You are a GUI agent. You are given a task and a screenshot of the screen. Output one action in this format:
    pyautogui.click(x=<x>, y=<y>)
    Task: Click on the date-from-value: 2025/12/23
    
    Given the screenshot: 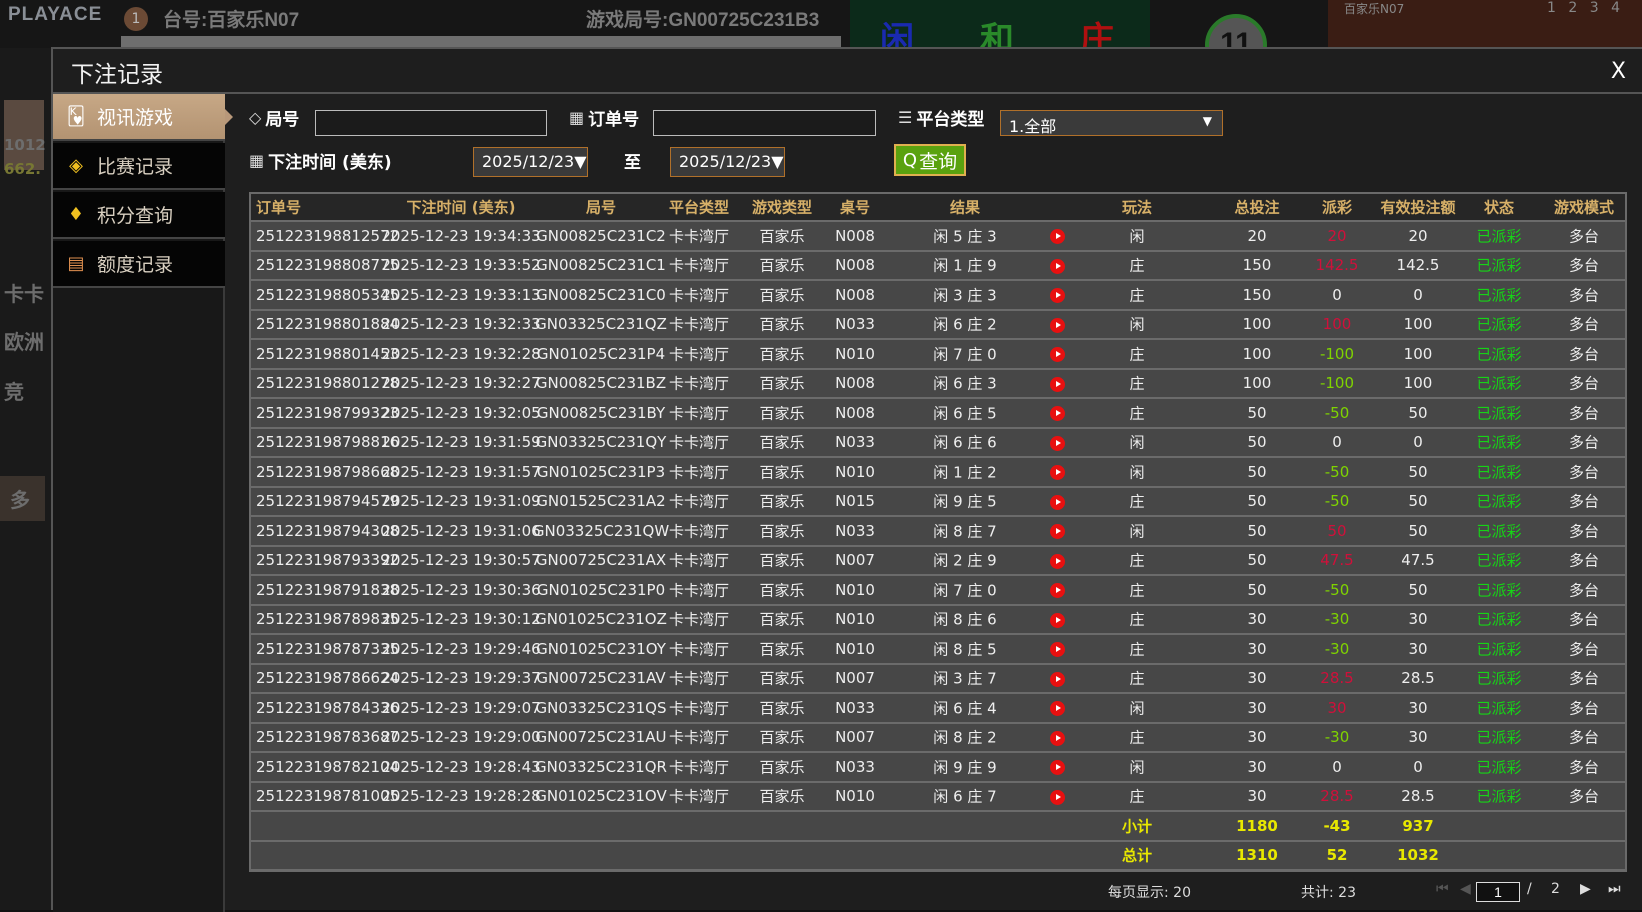 What is the action you would take?
    pyautogui.click(x=528, y=161)
    